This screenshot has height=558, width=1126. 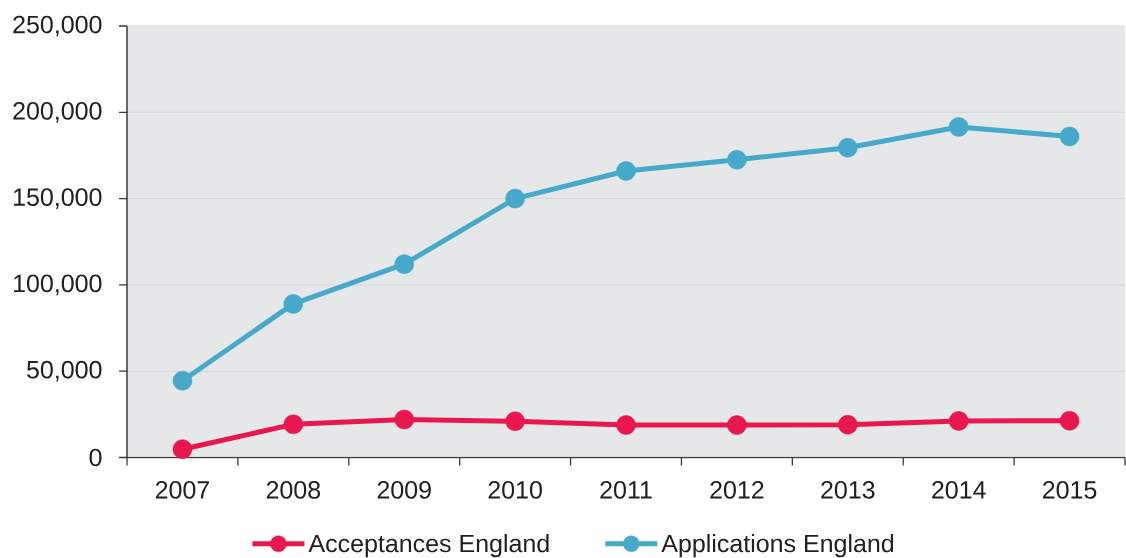 What do you see at coordinates (848, 490) in the screenshot?
I see `x-tick-label: 2013` at bounding box center [848, 490].